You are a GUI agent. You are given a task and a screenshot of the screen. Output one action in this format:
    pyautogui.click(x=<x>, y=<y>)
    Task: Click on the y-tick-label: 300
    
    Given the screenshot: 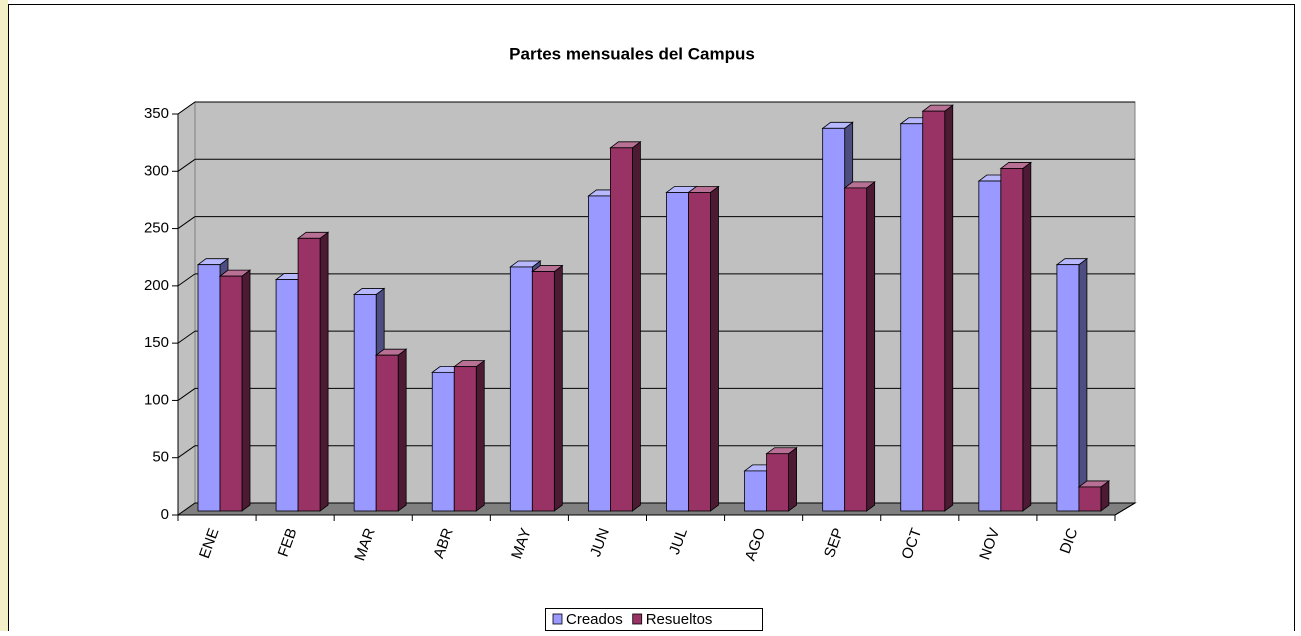 What is the action you would take?
    pyautogui.click(x=156, y=170)
    